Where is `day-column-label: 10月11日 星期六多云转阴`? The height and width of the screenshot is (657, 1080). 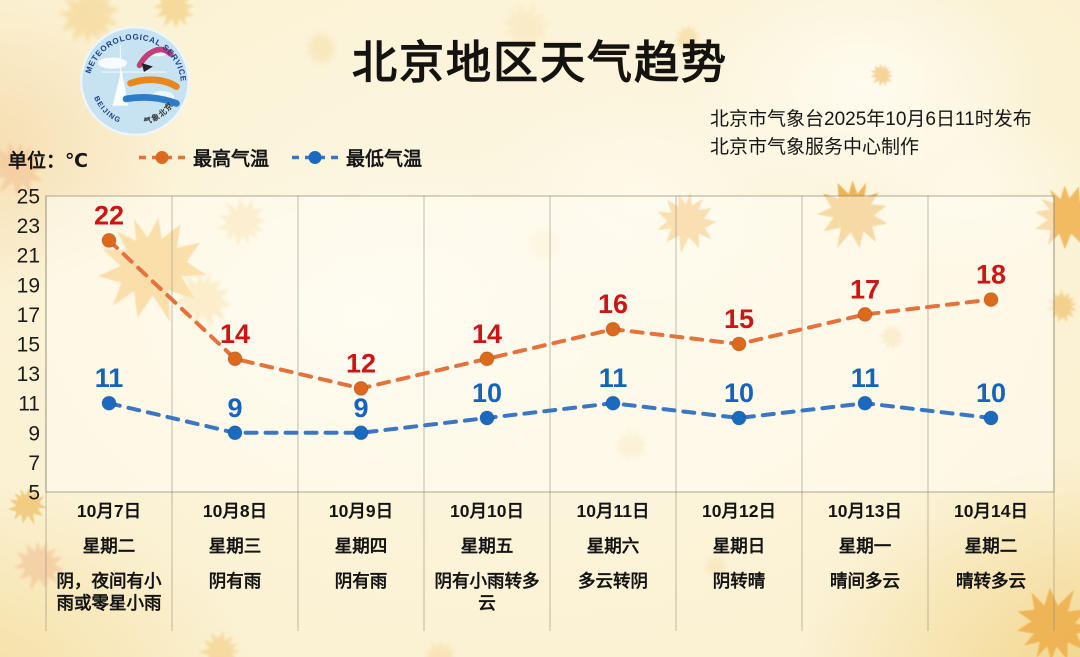
day-column-label: 10月11日 星期六多云转阴 is located at coordinates (613, 547).